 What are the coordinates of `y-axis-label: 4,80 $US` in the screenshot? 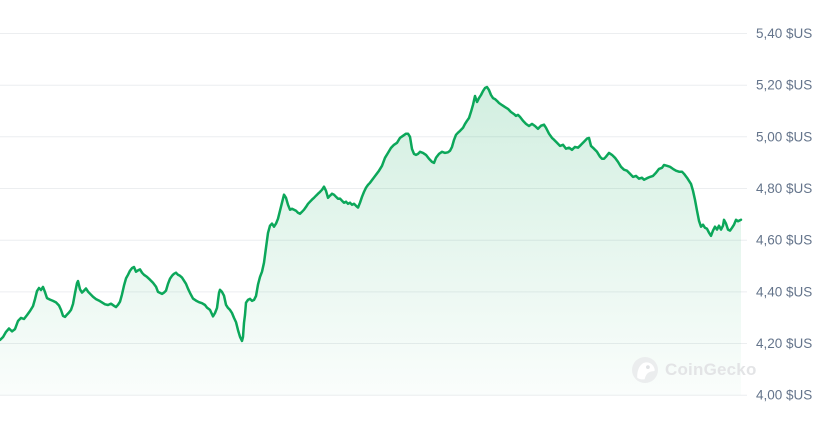 It's located at (784, 188).